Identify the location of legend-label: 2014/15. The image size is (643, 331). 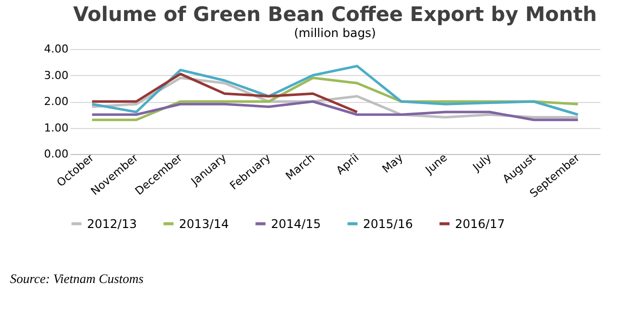
(296, 223).